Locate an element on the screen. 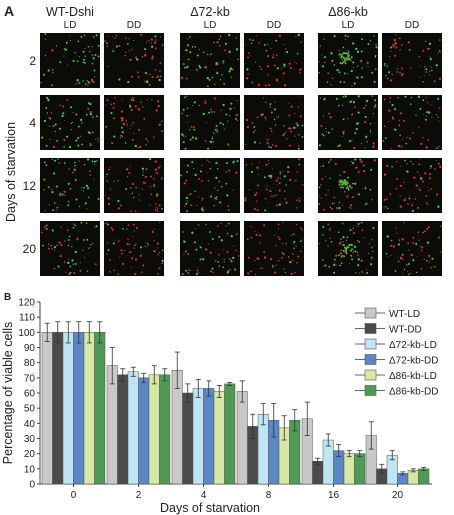  y-tick-label: 120 is located at coordinates (26, 303).